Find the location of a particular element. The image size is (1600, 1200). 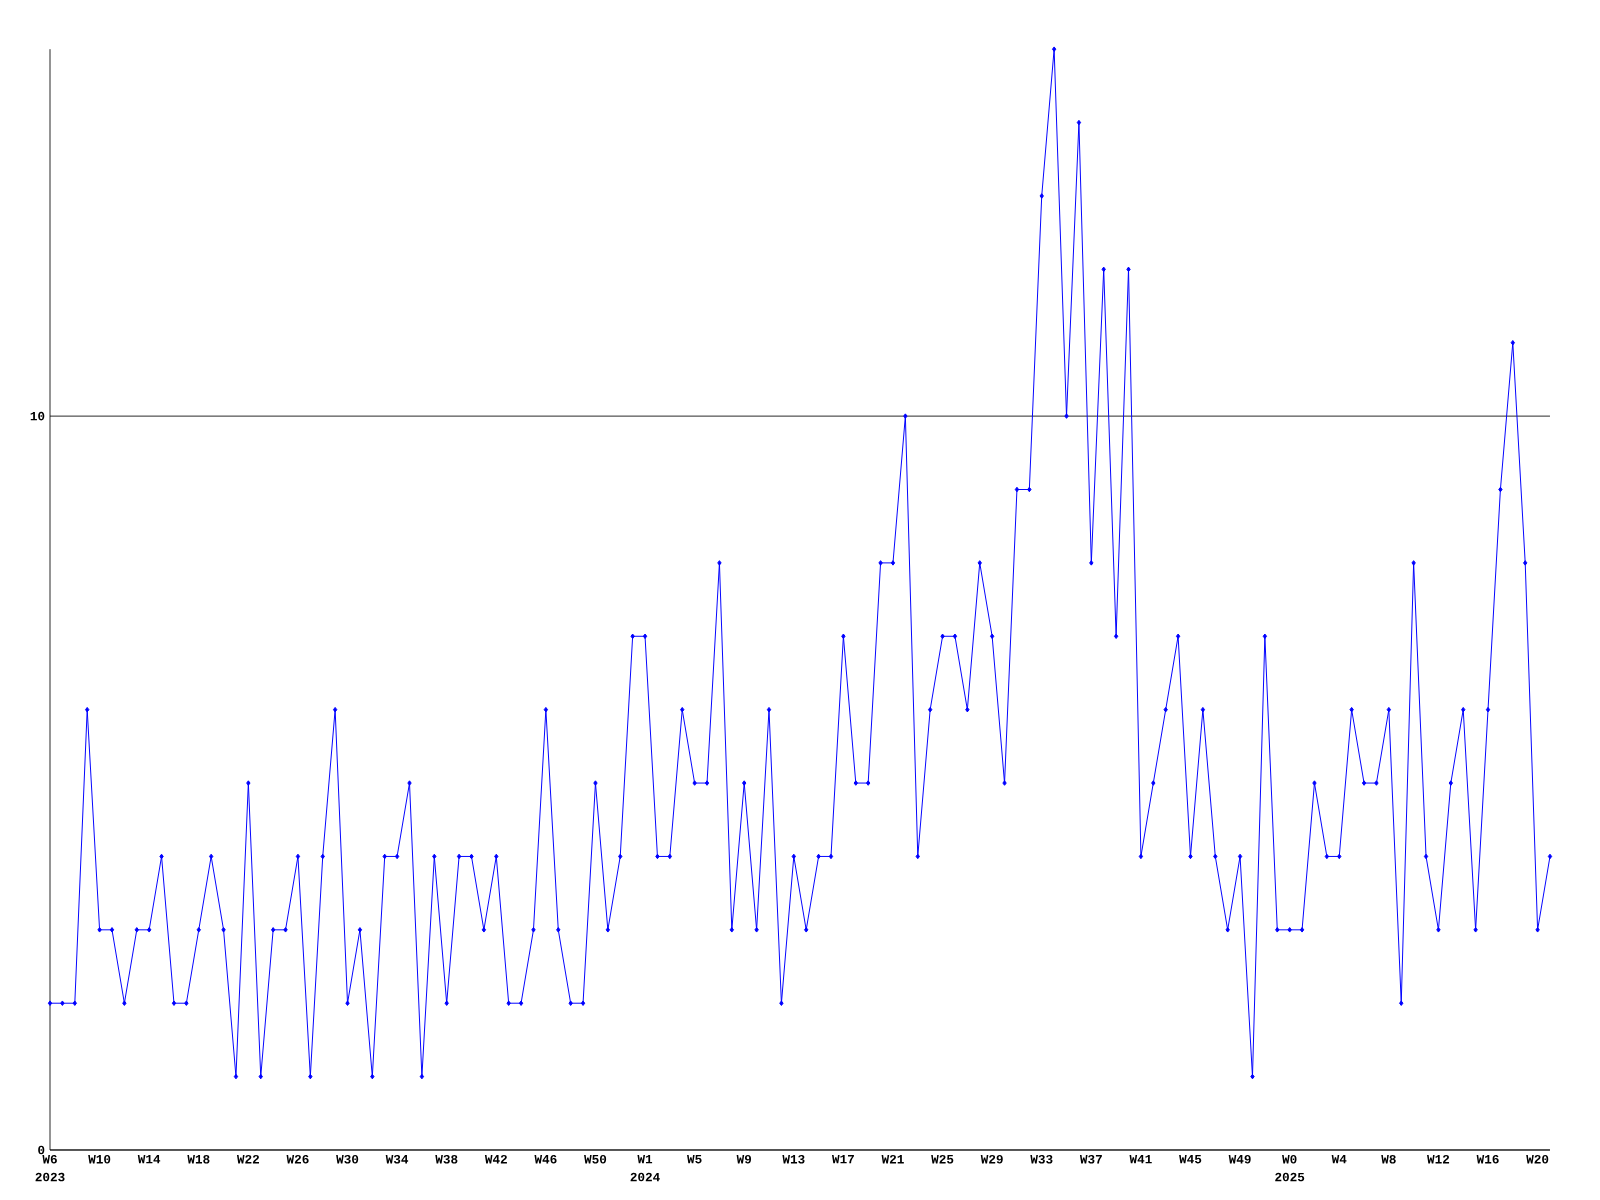

y-tick-label: 10 is located at coordinates (37, 416).